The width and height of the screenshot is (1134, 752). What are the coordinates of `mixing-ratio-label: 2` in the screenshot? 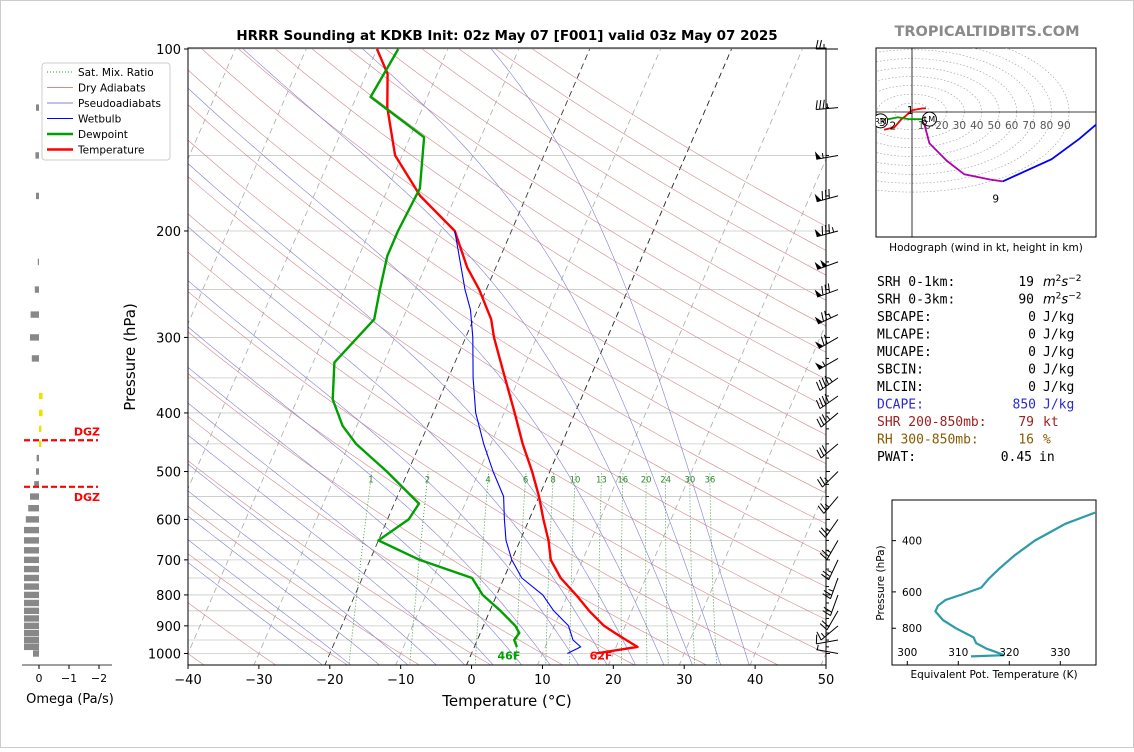 It's located at (427, 480).